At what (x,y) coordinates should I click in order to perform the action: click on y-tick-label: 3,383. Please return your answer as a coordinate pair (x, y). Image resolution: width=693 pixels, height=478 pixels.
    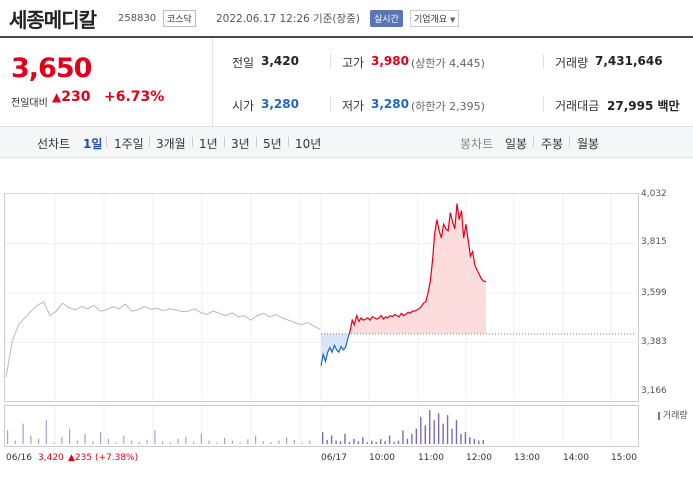
    Looking at the image, I should click on (654, 342).